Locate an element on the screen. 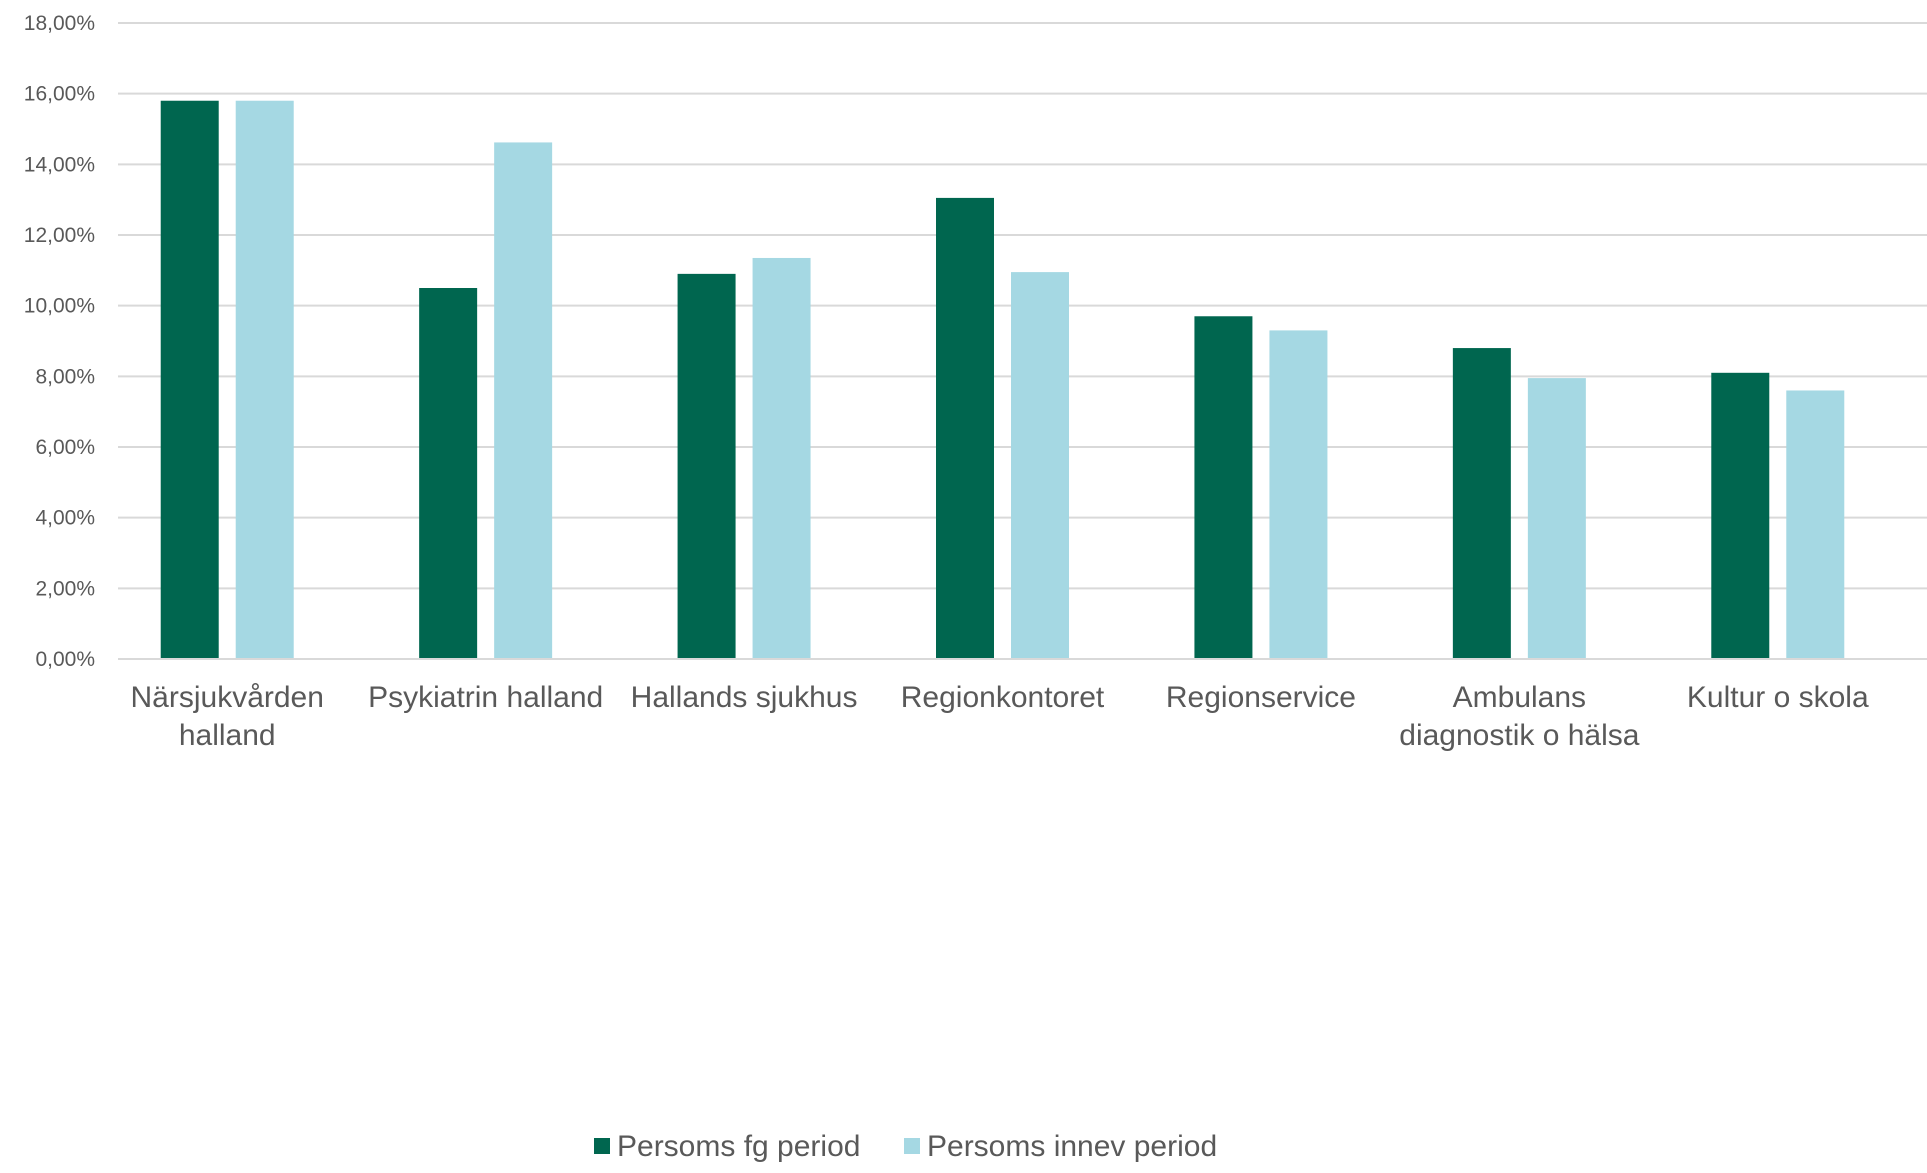 This screenshot has height=1173, width=1927. y-tick-label: 10,00% is located at coordinates (59, 306).